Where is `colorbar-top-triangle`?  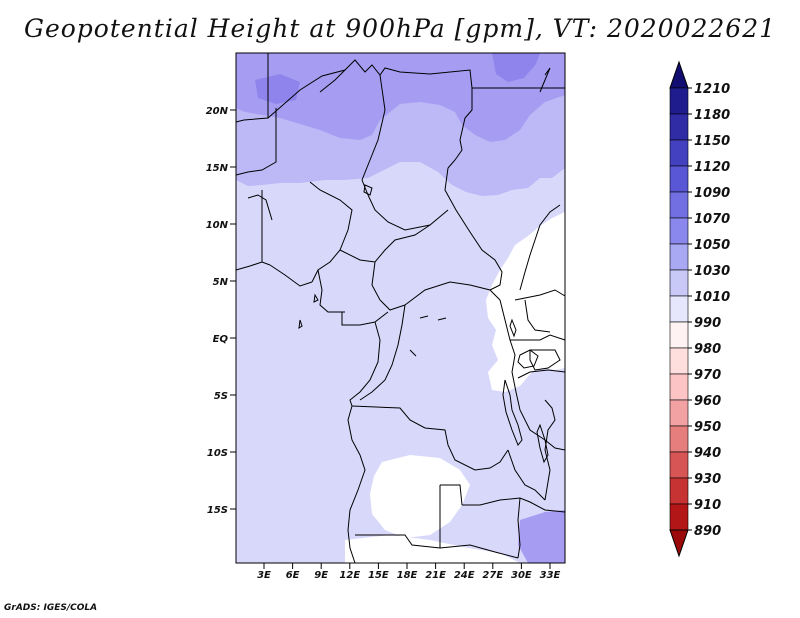
colorbar-top-triangle is located at coordinates (679, 74).